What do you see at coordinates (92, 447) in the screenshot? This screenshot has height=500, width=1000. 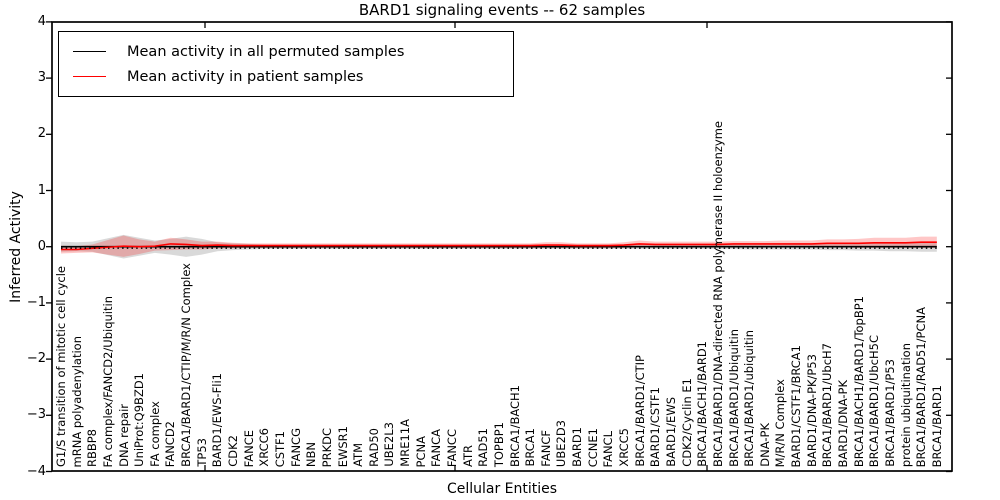 I see `x-tick-label: RBBP8` at bounding box center [92, 447].